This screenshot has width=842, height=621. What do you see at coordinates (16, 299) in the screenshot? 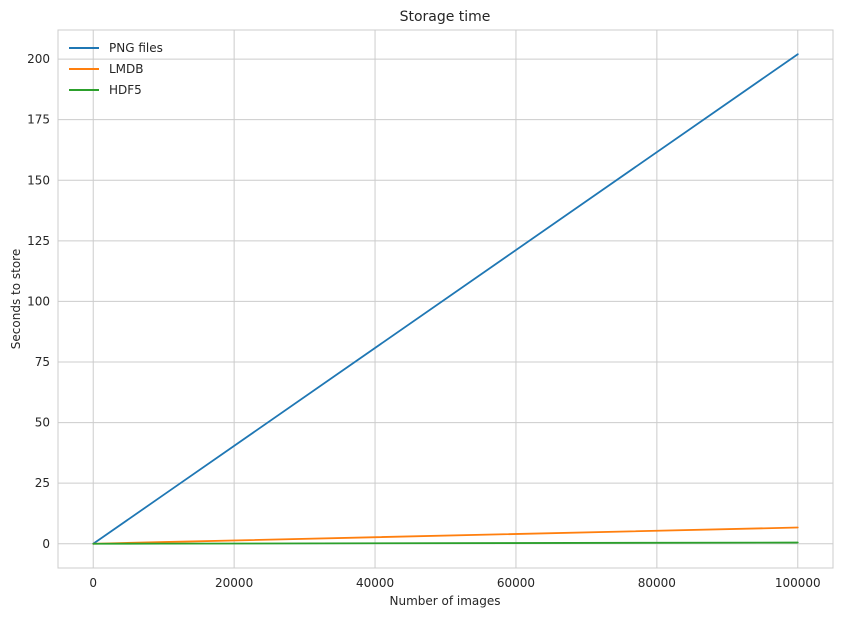
I see `y-axis-label: Seconds to store` at bounding box center [16, 299].